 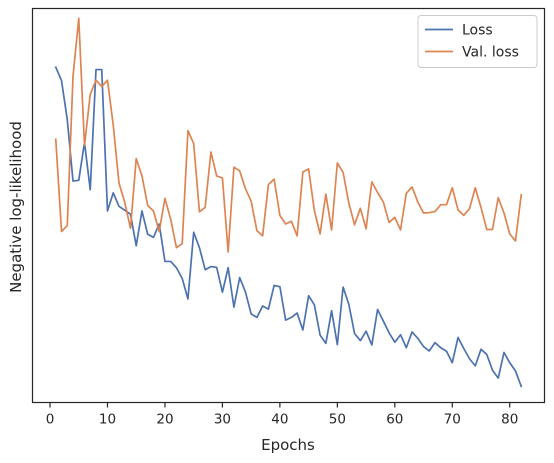 I want to click on x-tick-label: 50, so click(x=337, y=420).